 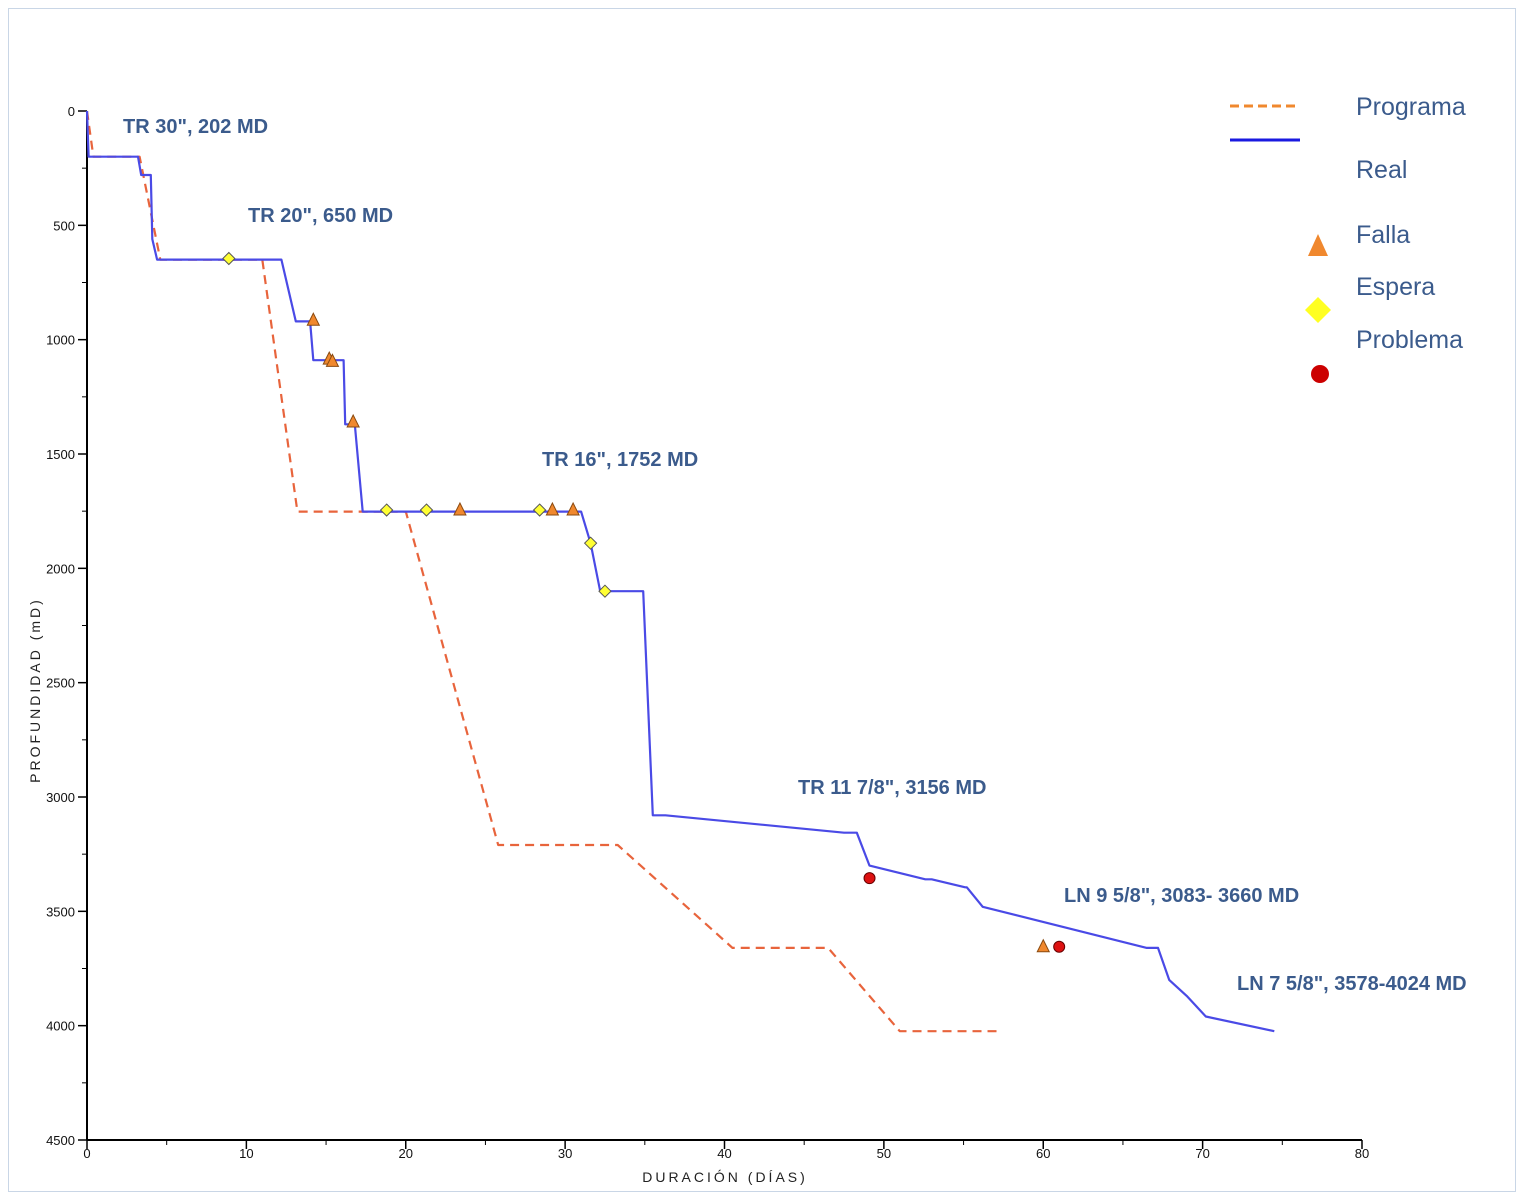 I want to click on y-tick-label: 2500, so click(x=60, y=683).